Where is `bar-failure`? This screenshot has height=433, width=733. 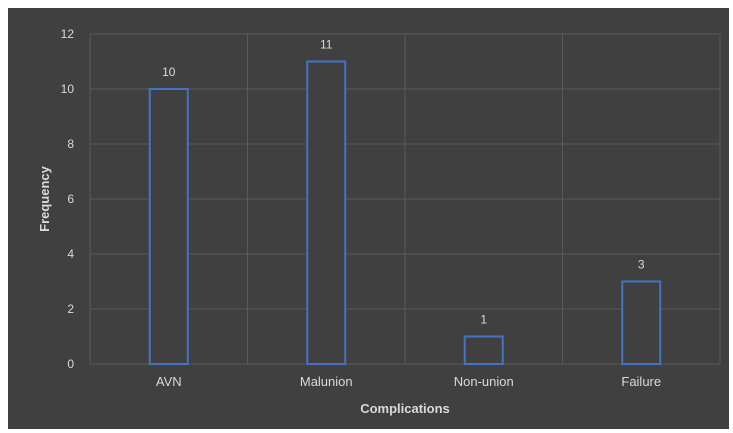 bar-failure is located at coordinates (641, 322).